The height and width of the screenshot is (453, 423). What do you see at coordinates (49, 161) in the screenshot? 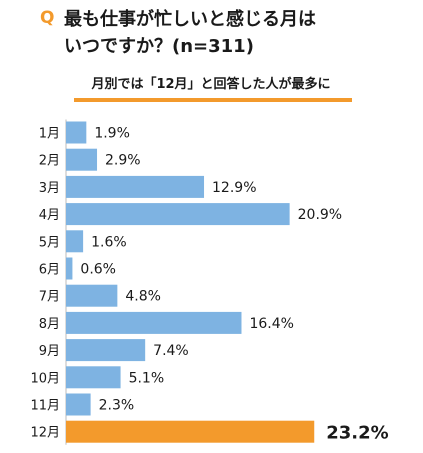
I see `category-label: 2月` at bounding box center [49, 161].